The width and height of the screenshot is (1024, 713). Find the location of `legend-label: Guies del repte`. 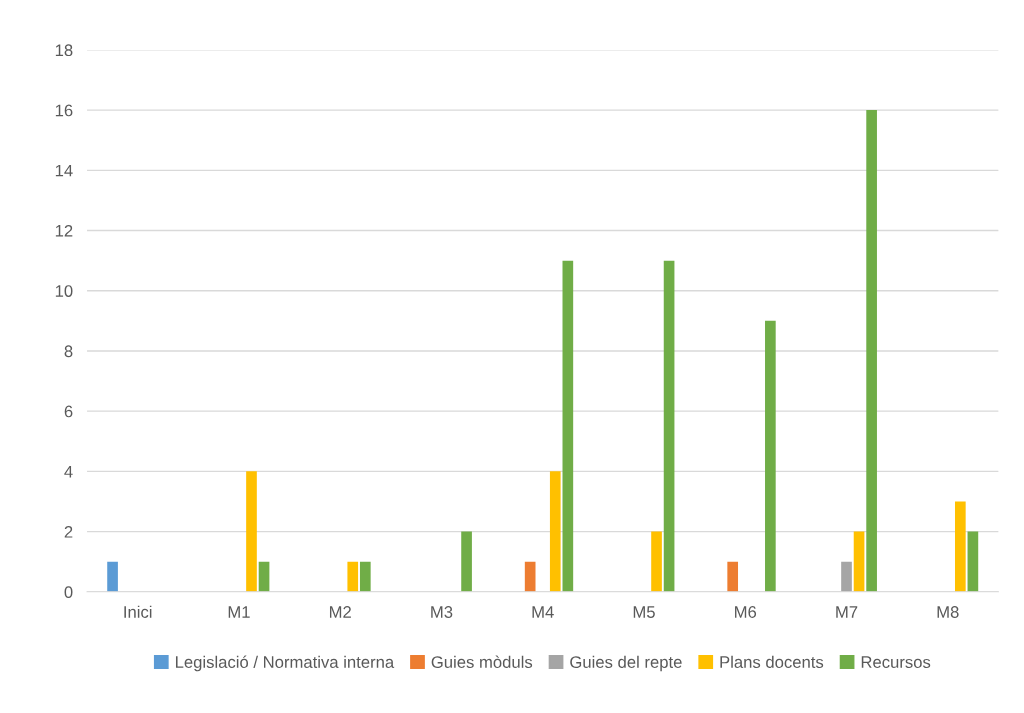

legend-label: Guies del repte is located at coordinates (626, 663).